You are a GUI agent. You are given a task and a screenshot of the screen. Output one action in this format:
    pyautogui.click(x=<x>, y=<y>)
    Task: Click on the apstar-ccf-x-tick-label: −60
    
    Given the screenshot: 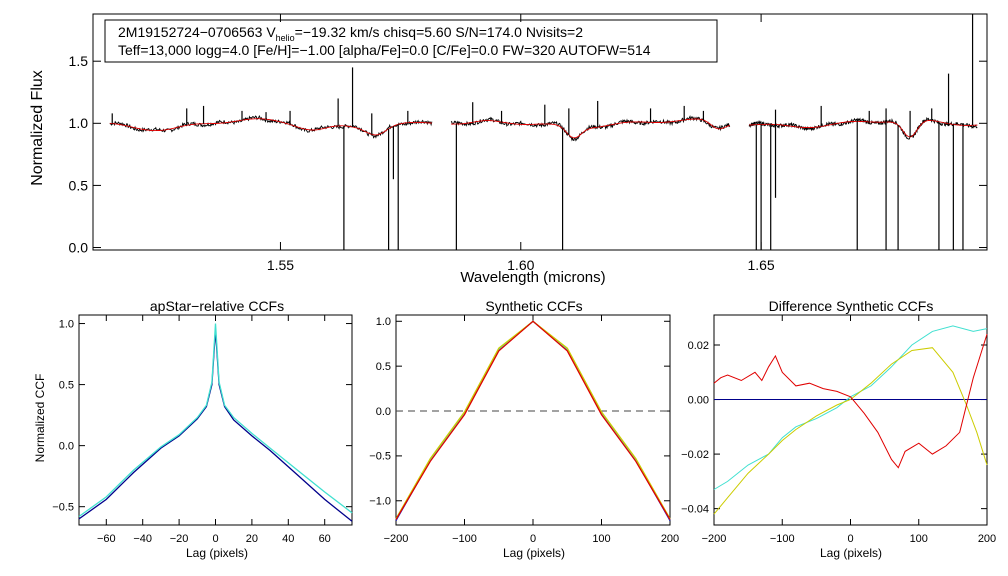 What is the action you would take?
    pyautogui.click(x=106, y=539)
    